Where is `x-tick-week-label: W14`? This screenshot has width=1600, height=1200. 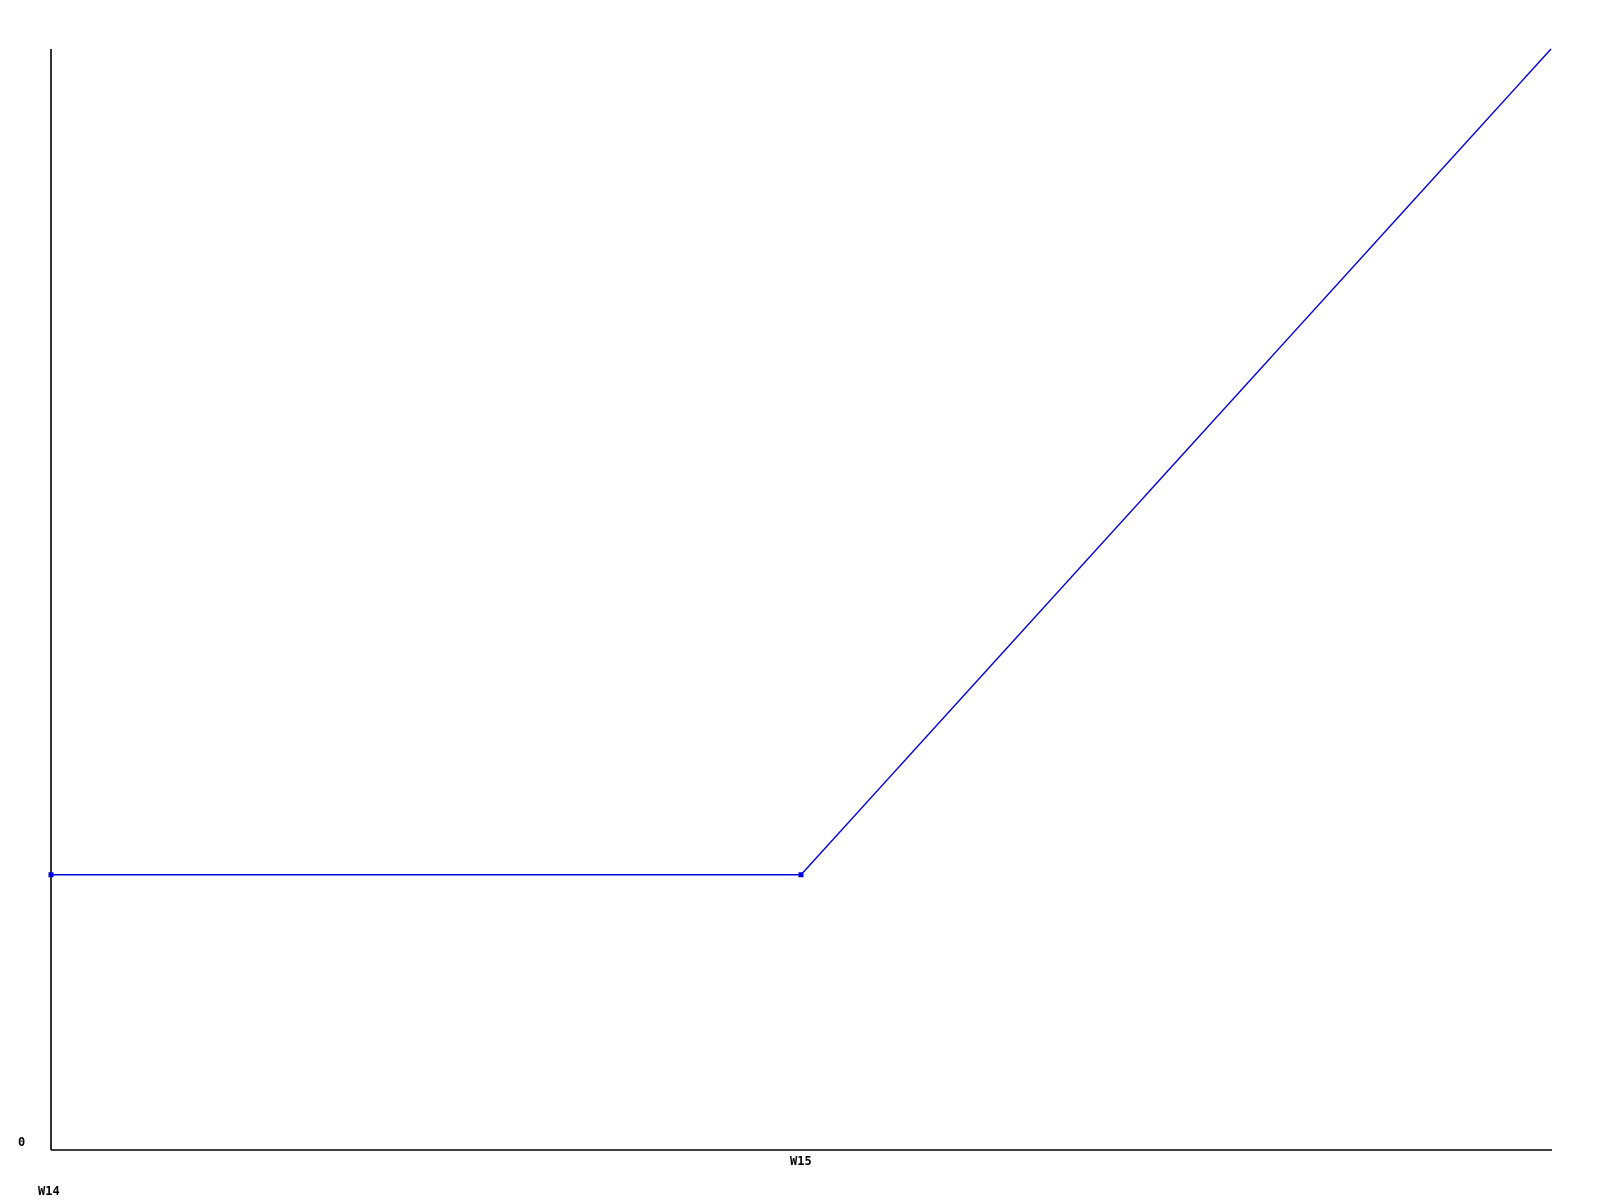
x-tick-week-label: W14 is located at coordinates (49, 1191).